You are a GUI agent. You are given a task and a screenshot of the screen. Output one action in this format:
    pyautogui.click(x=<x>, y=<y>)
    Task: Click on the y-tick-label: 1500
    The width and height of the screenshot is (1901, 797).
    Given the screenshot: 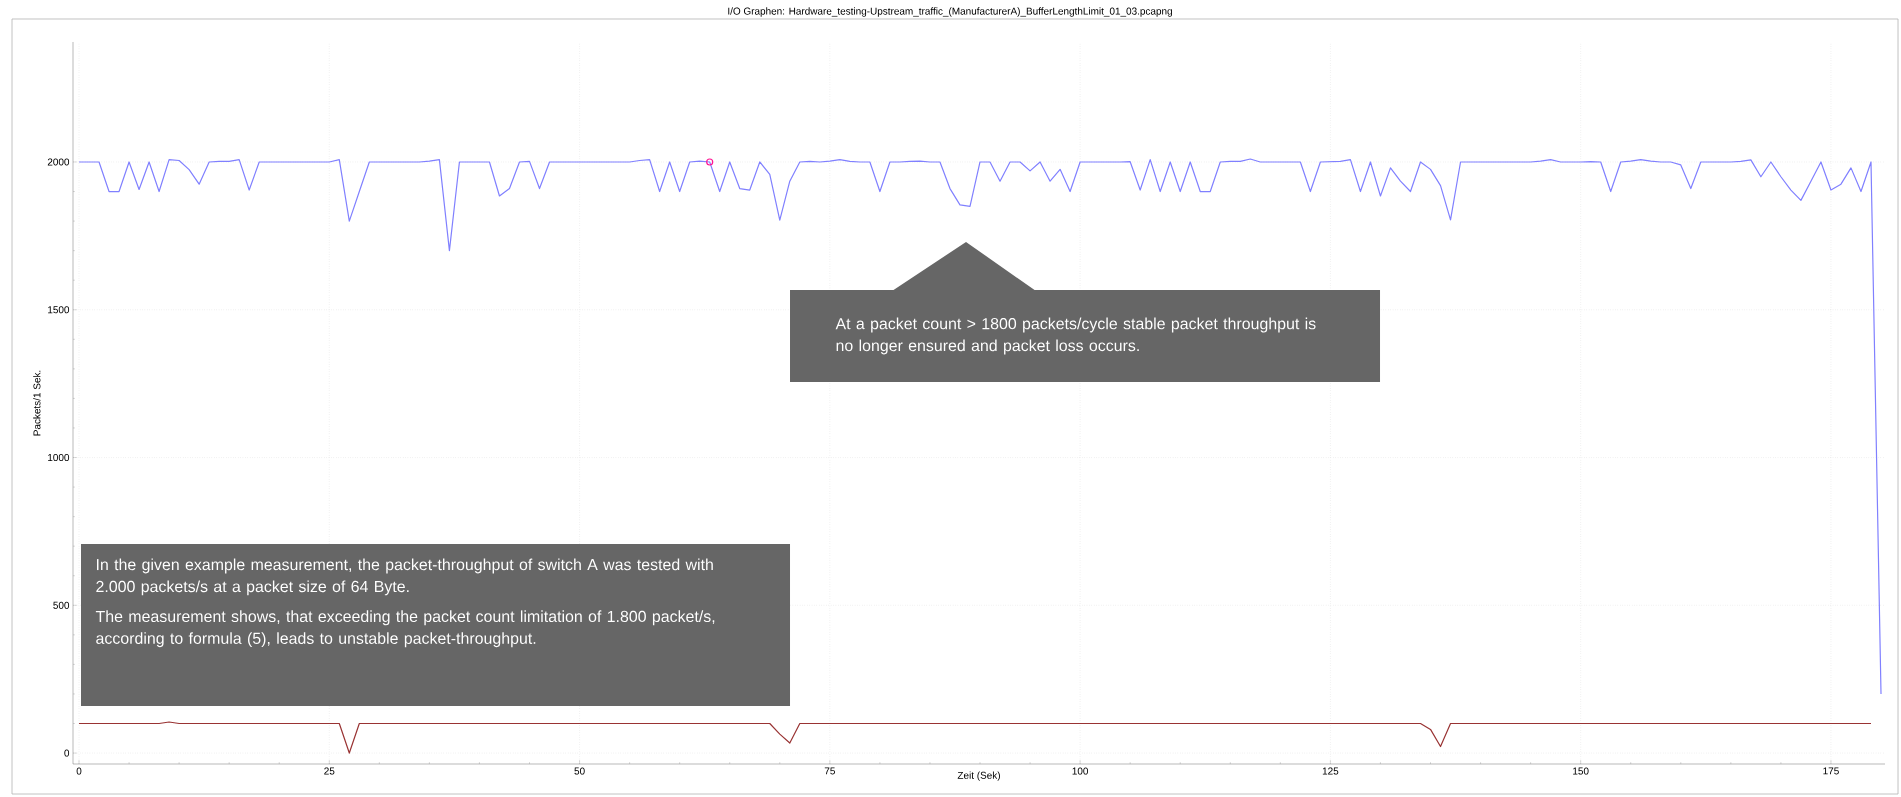 What is the action you would take?
    pyautogui.click(x=59, y=310)
    